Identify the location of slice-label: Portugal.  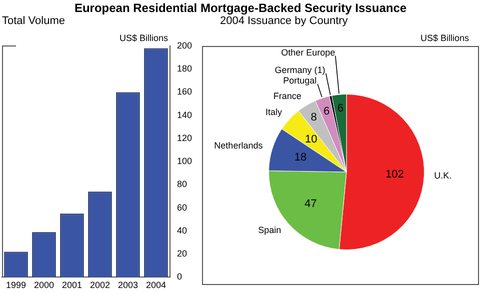
(300, 81).